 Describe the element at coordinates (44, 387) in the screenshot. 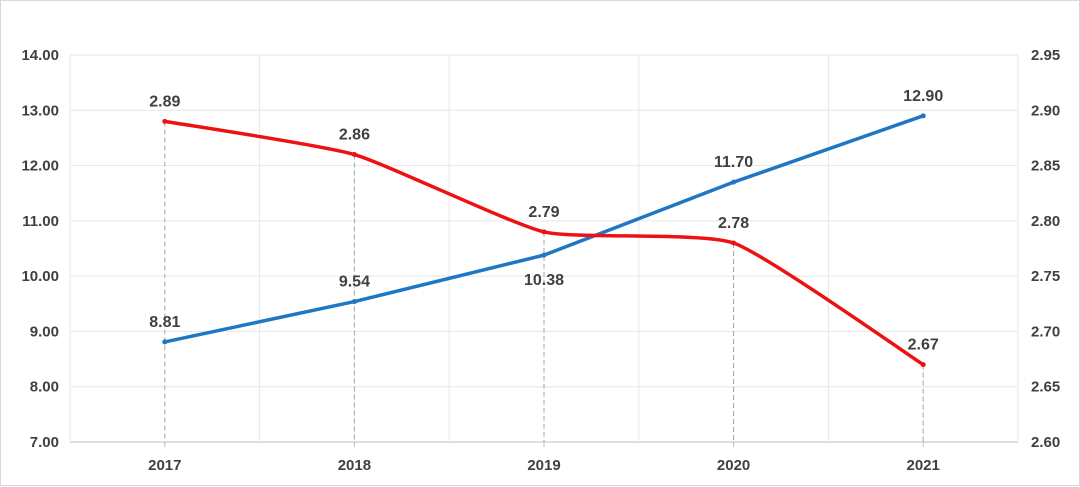

I see `left-tick-label: 8.00` at that location.